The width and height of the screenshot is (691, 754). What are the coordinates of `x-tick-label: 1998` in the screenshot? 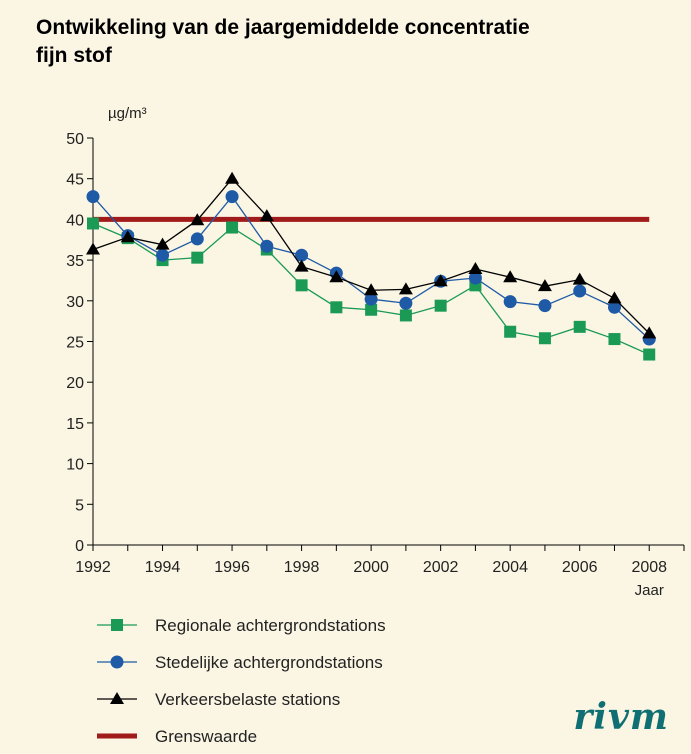 It's located at (302, 567).